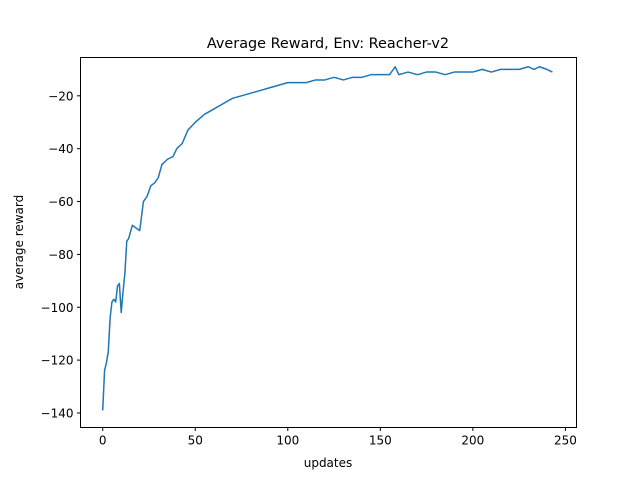 The image size is (640, 480). Describe the element at coordinates (19, 242) in the screenshot. I see `y-axis-label: average reward` at that location.